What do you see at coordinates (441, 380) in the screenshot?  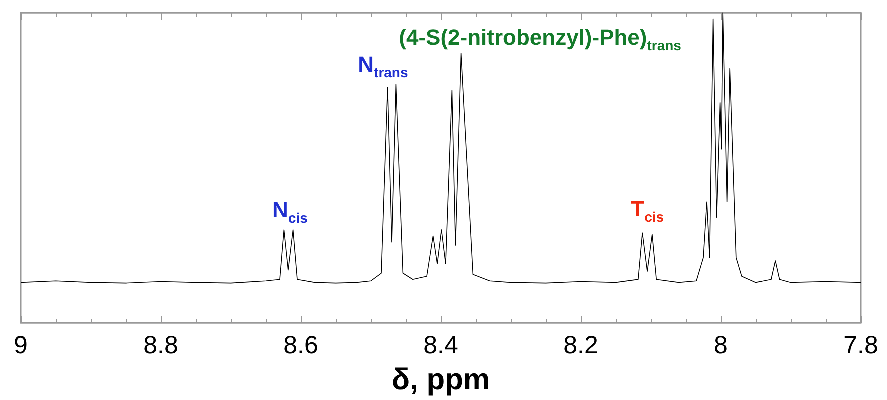 I see `x-axis-title: δ, ppm` at bounding box center [441, 380].